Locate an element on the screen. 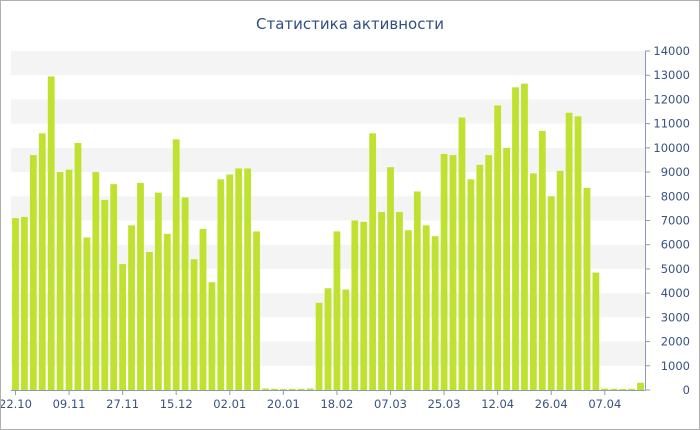 The image size is (700, 430). x-tick-label: 26.04 is located at coordinates (551, 404).